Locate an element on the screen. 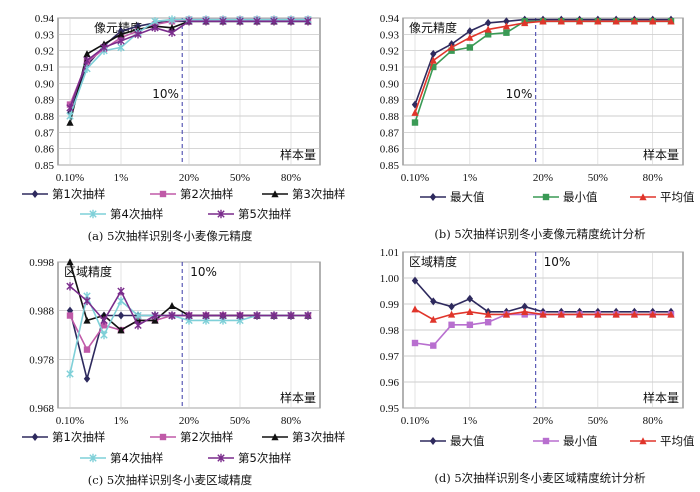 This screenshot has width=700, height=492. series-第5次抽样 is located at coordinates (189, 65).